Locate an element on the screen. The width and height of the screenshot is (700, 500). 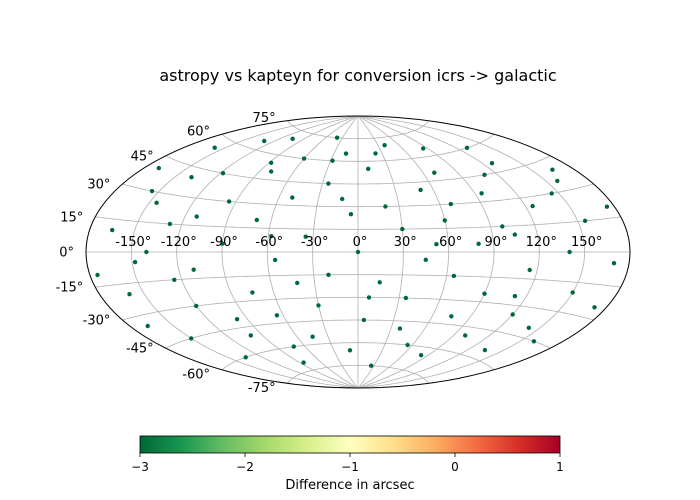
colorbar: −3 −2 −1 0 1 Difference in arcsec is located at coordinates (347, 464).